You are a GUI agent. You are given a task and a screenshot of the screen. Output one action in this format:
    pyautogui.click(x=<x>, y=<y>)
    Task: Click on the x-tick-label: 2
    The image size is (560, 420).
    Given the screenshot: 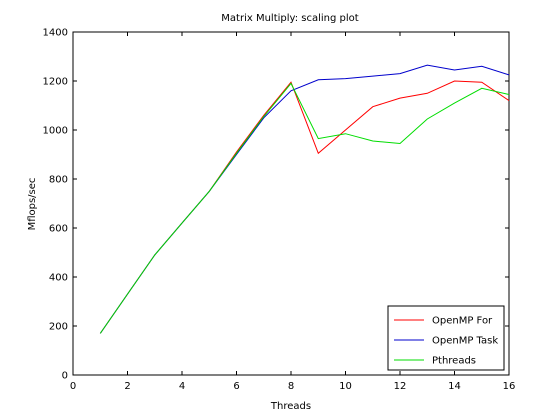 What is the action you would take?
    pyautogui.click(x=127, y=386)
    